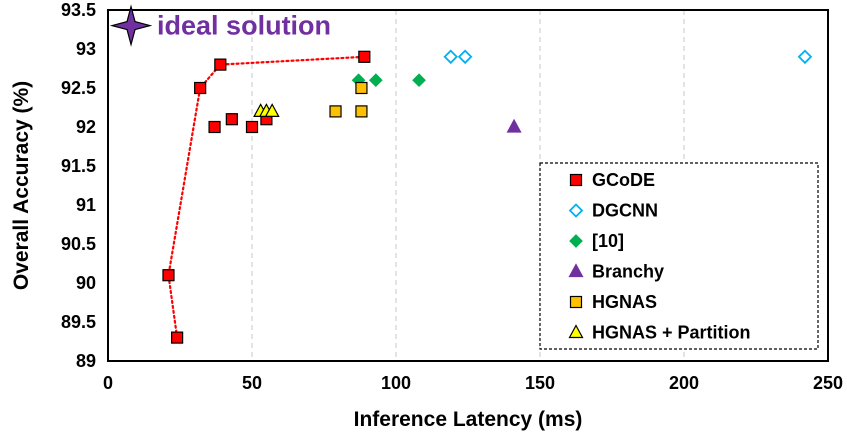  I want to click on y-tick-label: 89, so click(86, 361).